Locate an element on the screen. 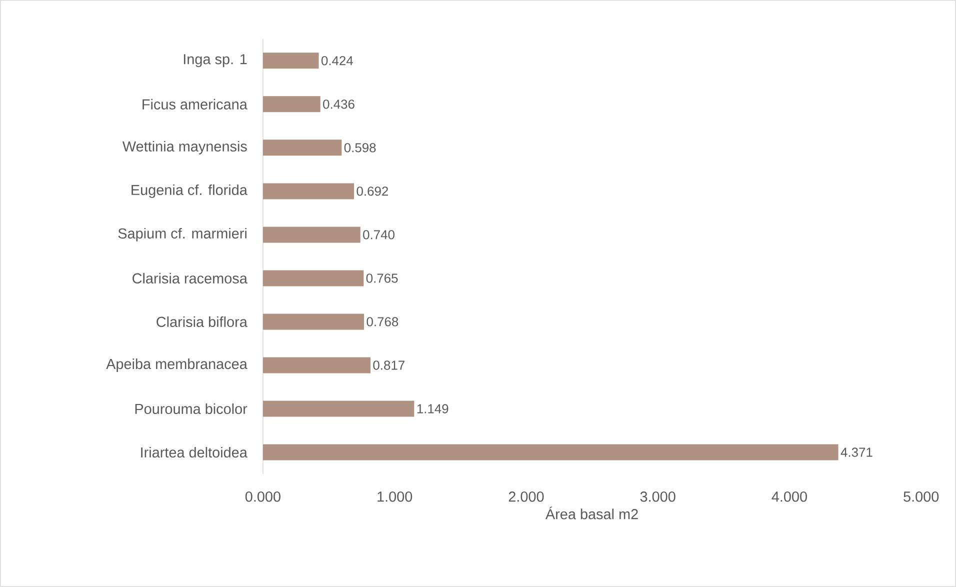 The height and width of the screenshot is (587, 956). x-tick-label: 0.000 is located at coordinates (262, 497).